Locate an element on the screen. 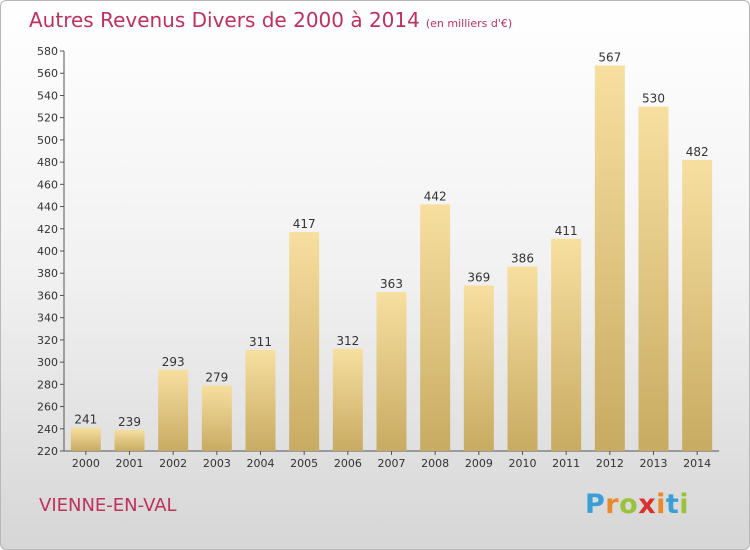 Image resolution: width=750 pixels, height=550 pixels. y-tick-label: 420 is located at coordinates (47, 229).